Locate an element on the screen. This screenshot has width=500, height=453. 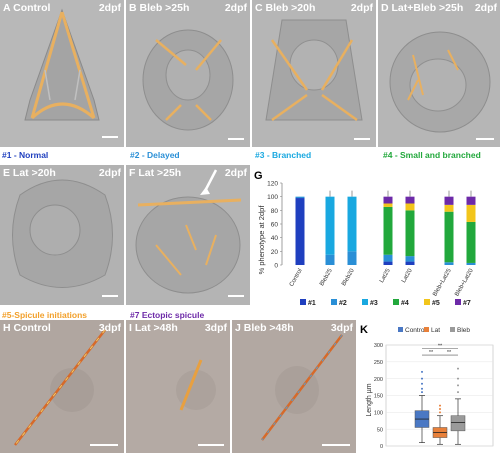
panel-e-lat20: E Lat >20h 2dpf is located at coordinates (62, 235).